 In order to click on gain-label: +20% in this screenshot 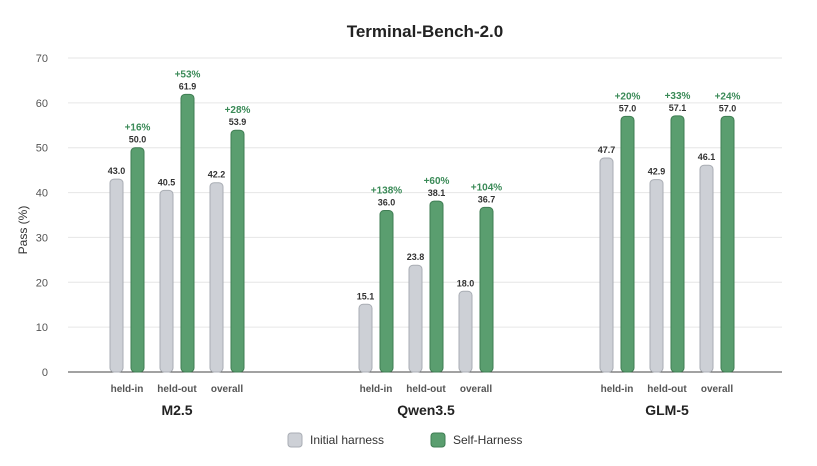, I will do `click(628, 96)`.